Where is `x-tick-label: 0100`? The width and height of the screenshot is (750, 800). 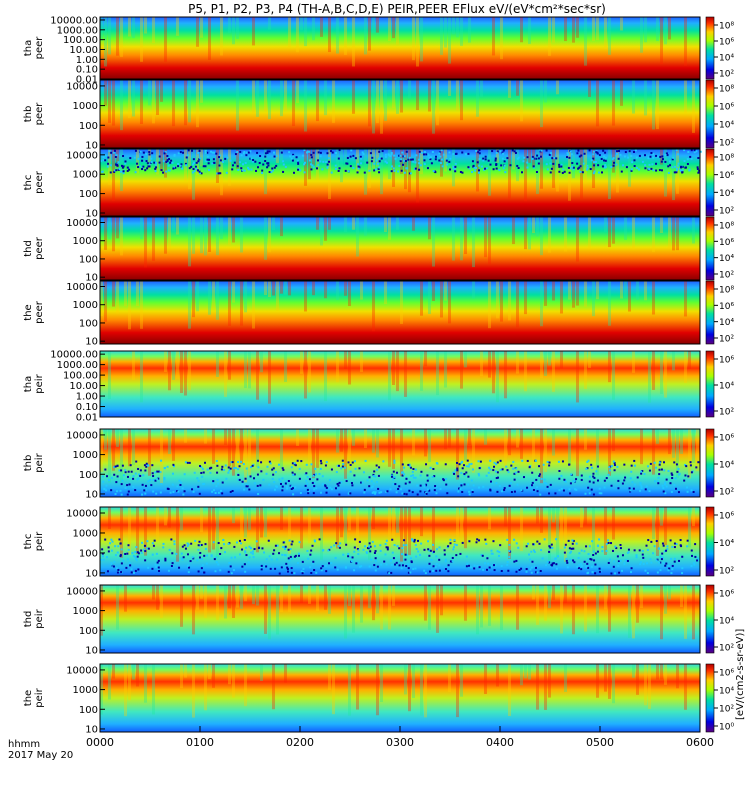 x-tick-label: 0100 is located at coordinates (200, 742).